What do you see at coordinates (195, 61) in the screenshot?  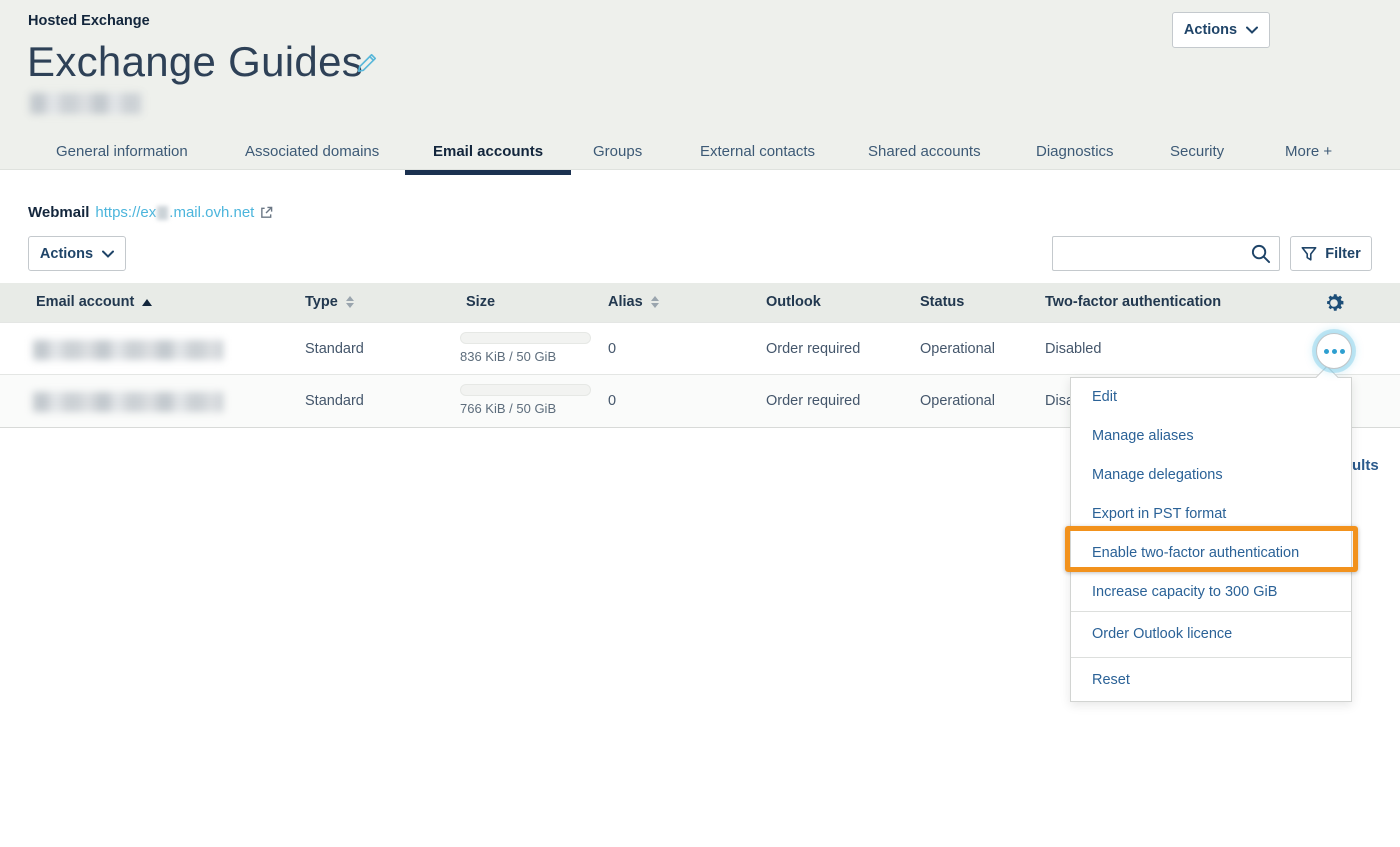 I see `page-title: Exchange Guides` at bounding box center [195, 61].